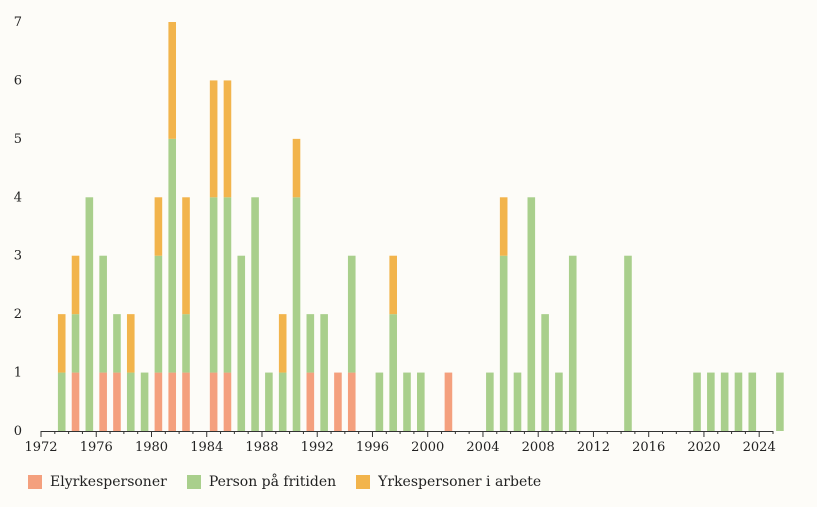  I want to click on x-tick-label: 1996, so click(372, 447).